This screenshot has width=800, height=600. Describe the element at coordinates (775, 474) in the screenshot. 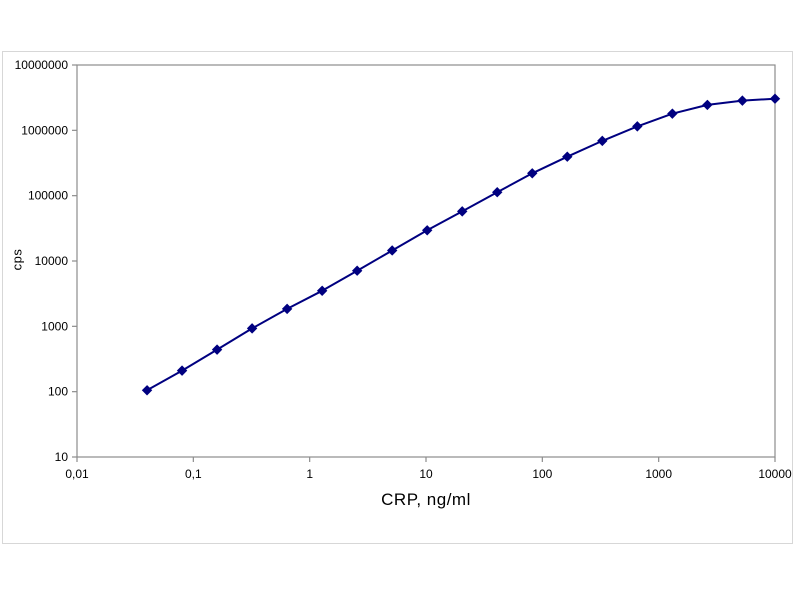

I see `x-tick-label: 10000` at that location.